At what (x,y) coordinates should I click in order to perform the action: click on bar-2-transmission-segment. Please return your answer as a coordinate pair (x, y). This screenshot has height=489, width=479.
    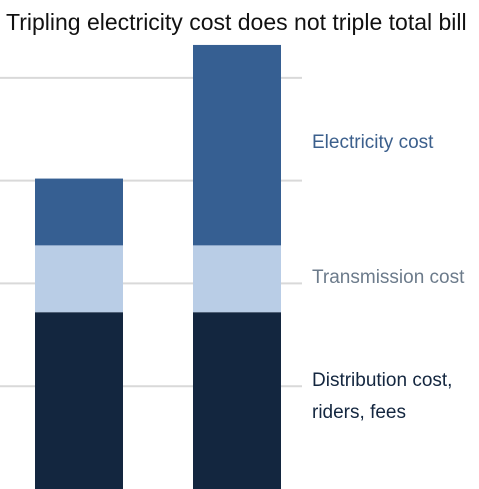
    Looking at the image, I should click on (237, 279).